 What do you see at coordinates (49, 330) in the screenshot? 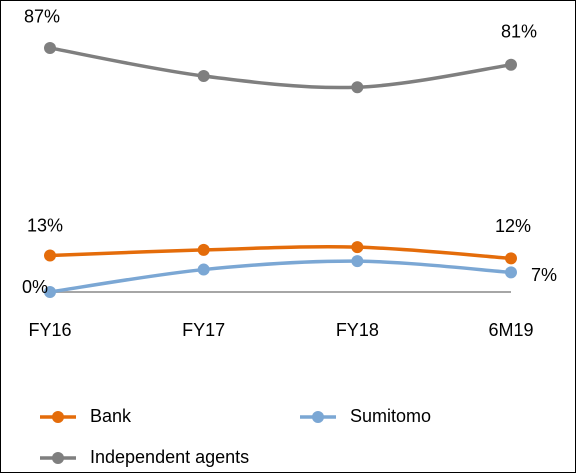
I see `x-tick-label: FY16` at bounding box center [49, 330].